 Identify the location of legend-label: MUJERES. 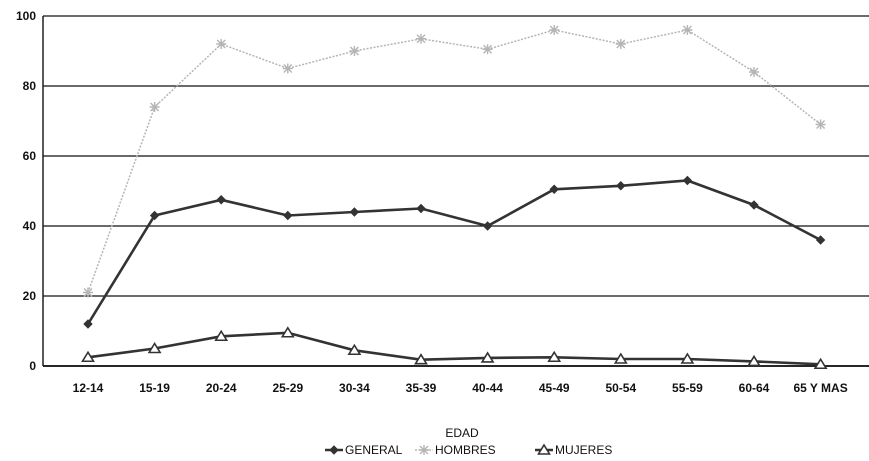
(583, 450).